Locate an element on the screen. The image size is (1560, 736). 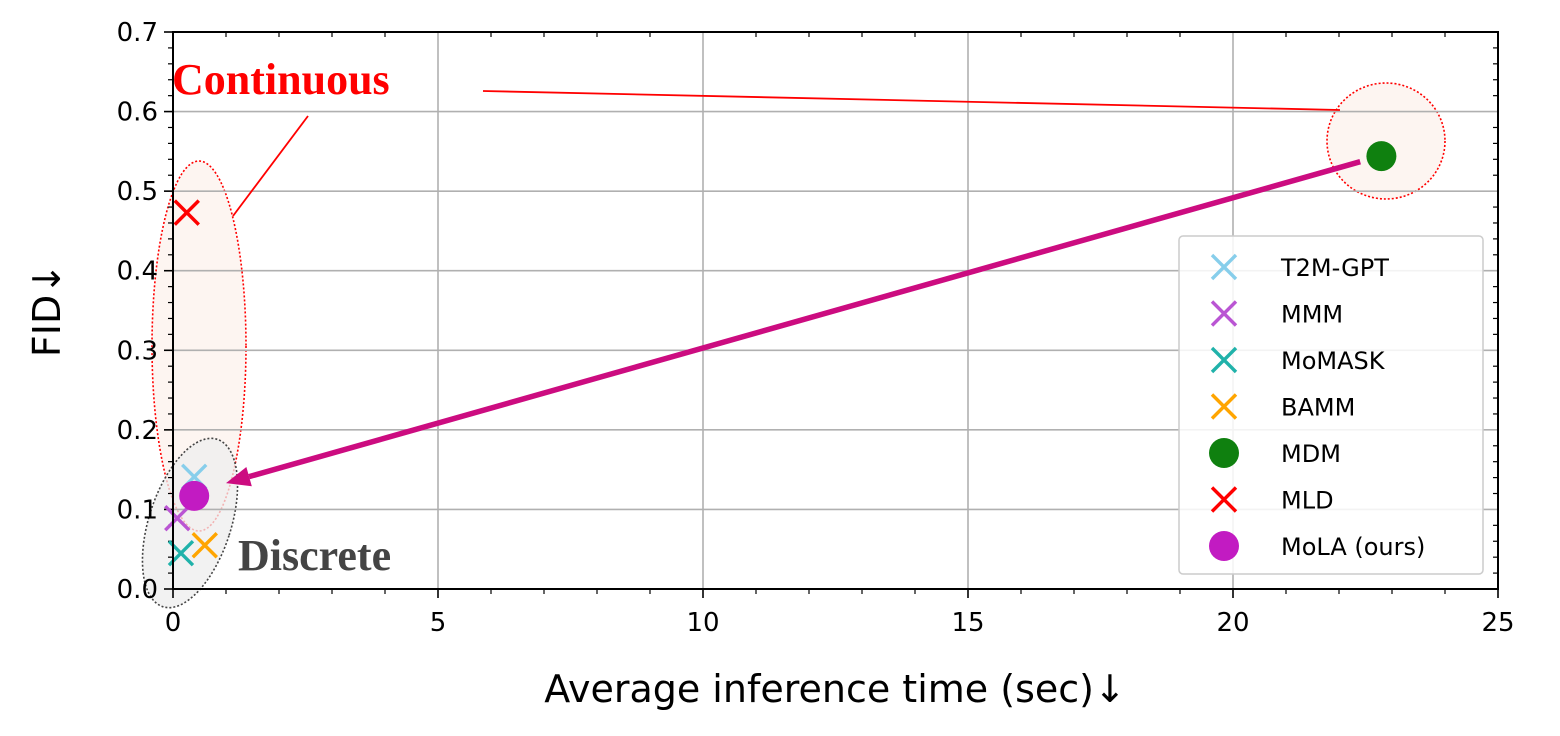
legend-label: MoMASK is located at coordinates (1333, 361).